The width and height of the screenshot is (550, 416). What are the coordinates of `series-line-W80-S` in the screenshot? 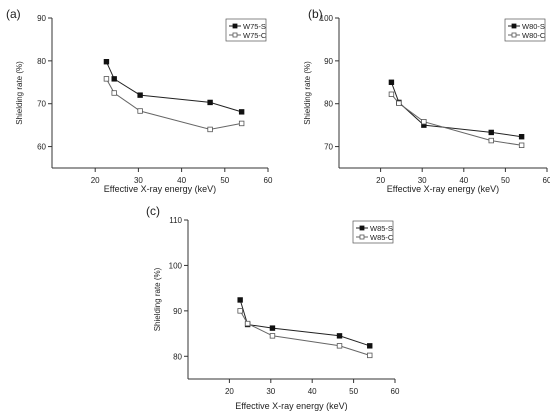 It's located at (456, 110).